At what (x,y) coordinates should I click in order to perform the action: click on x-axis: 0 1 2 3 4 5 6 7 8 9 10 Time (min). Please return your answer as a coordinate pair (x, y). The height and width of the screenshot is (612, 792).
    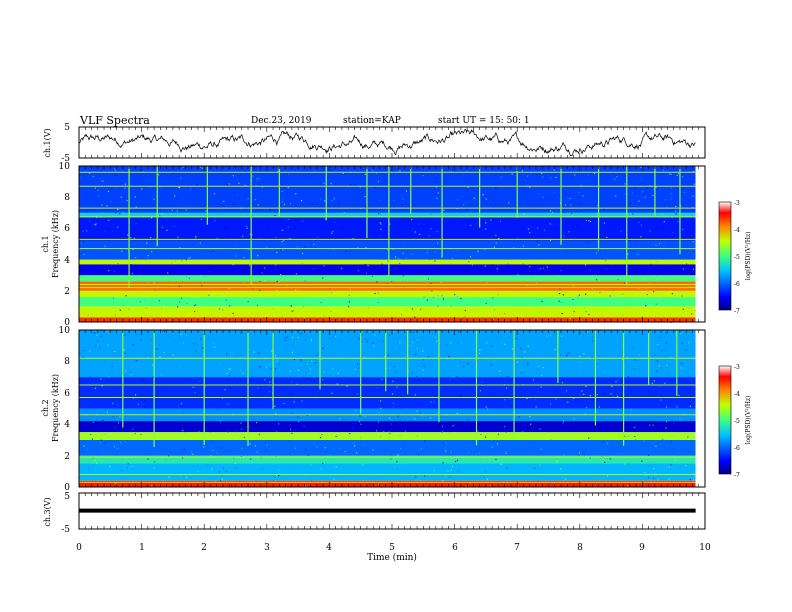
    Looking at the image, I should click on (393, 553).